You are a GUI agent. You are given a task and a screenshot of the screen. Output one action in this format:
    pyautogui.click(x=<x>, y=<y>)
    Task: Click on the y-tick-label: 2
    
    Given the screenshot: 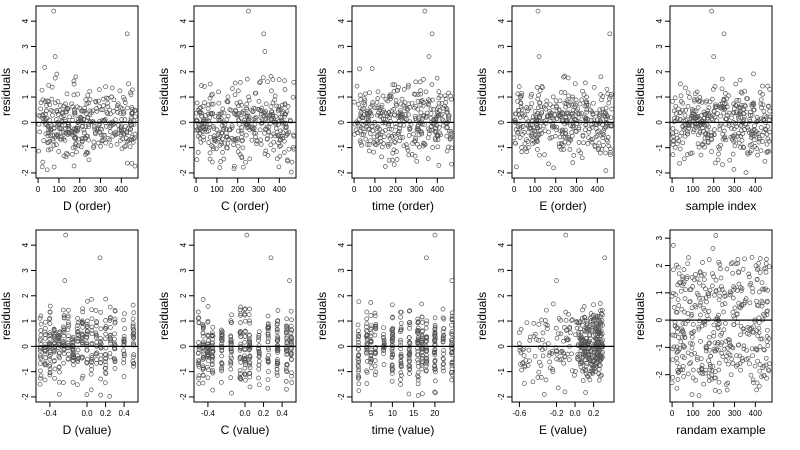 What is the action you would take?
    pyautogui.click(x=659, y=71)
    